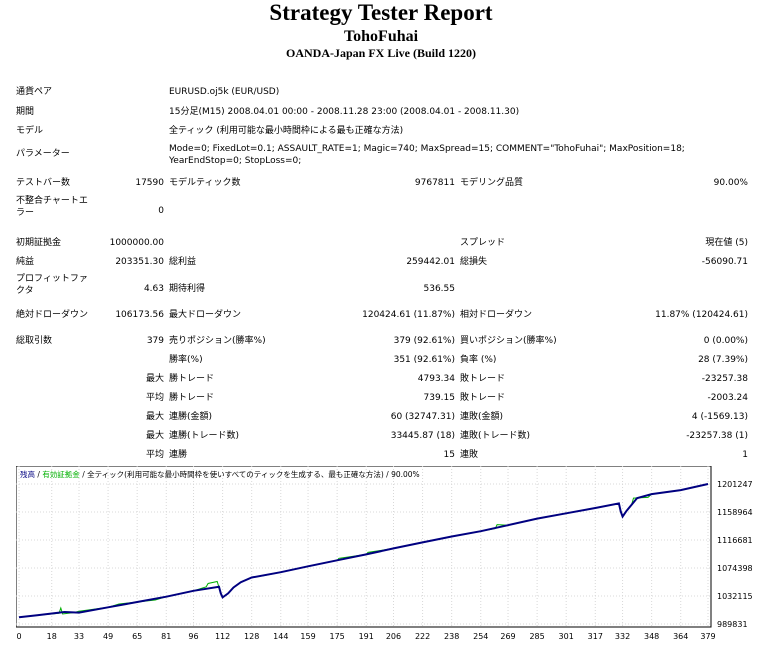 The height and width of the screenshot is (646, 762). What do you see at coordinates (408, 315) in the screenshot?
I see `max-dd-value: 120424.61 (11.87%)` at bounding box center [408, 315].